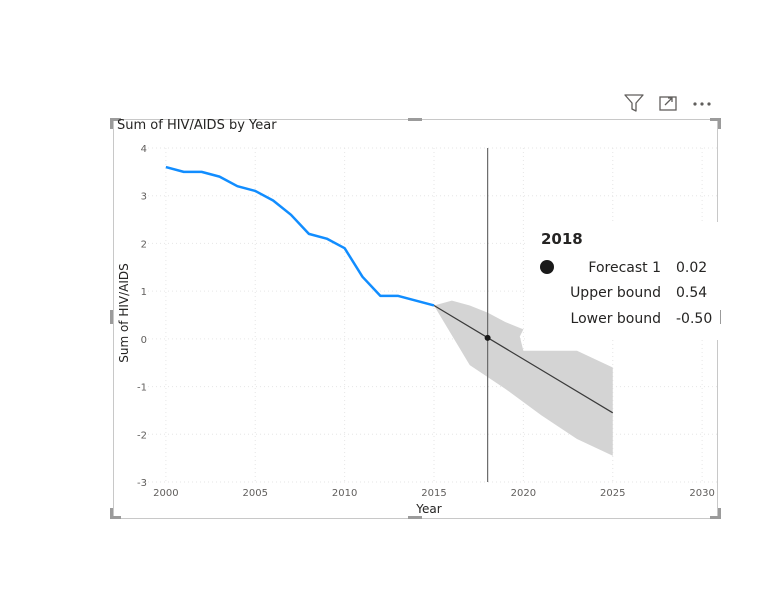  I want to click on focus-mode-icon, so click(668, 103).